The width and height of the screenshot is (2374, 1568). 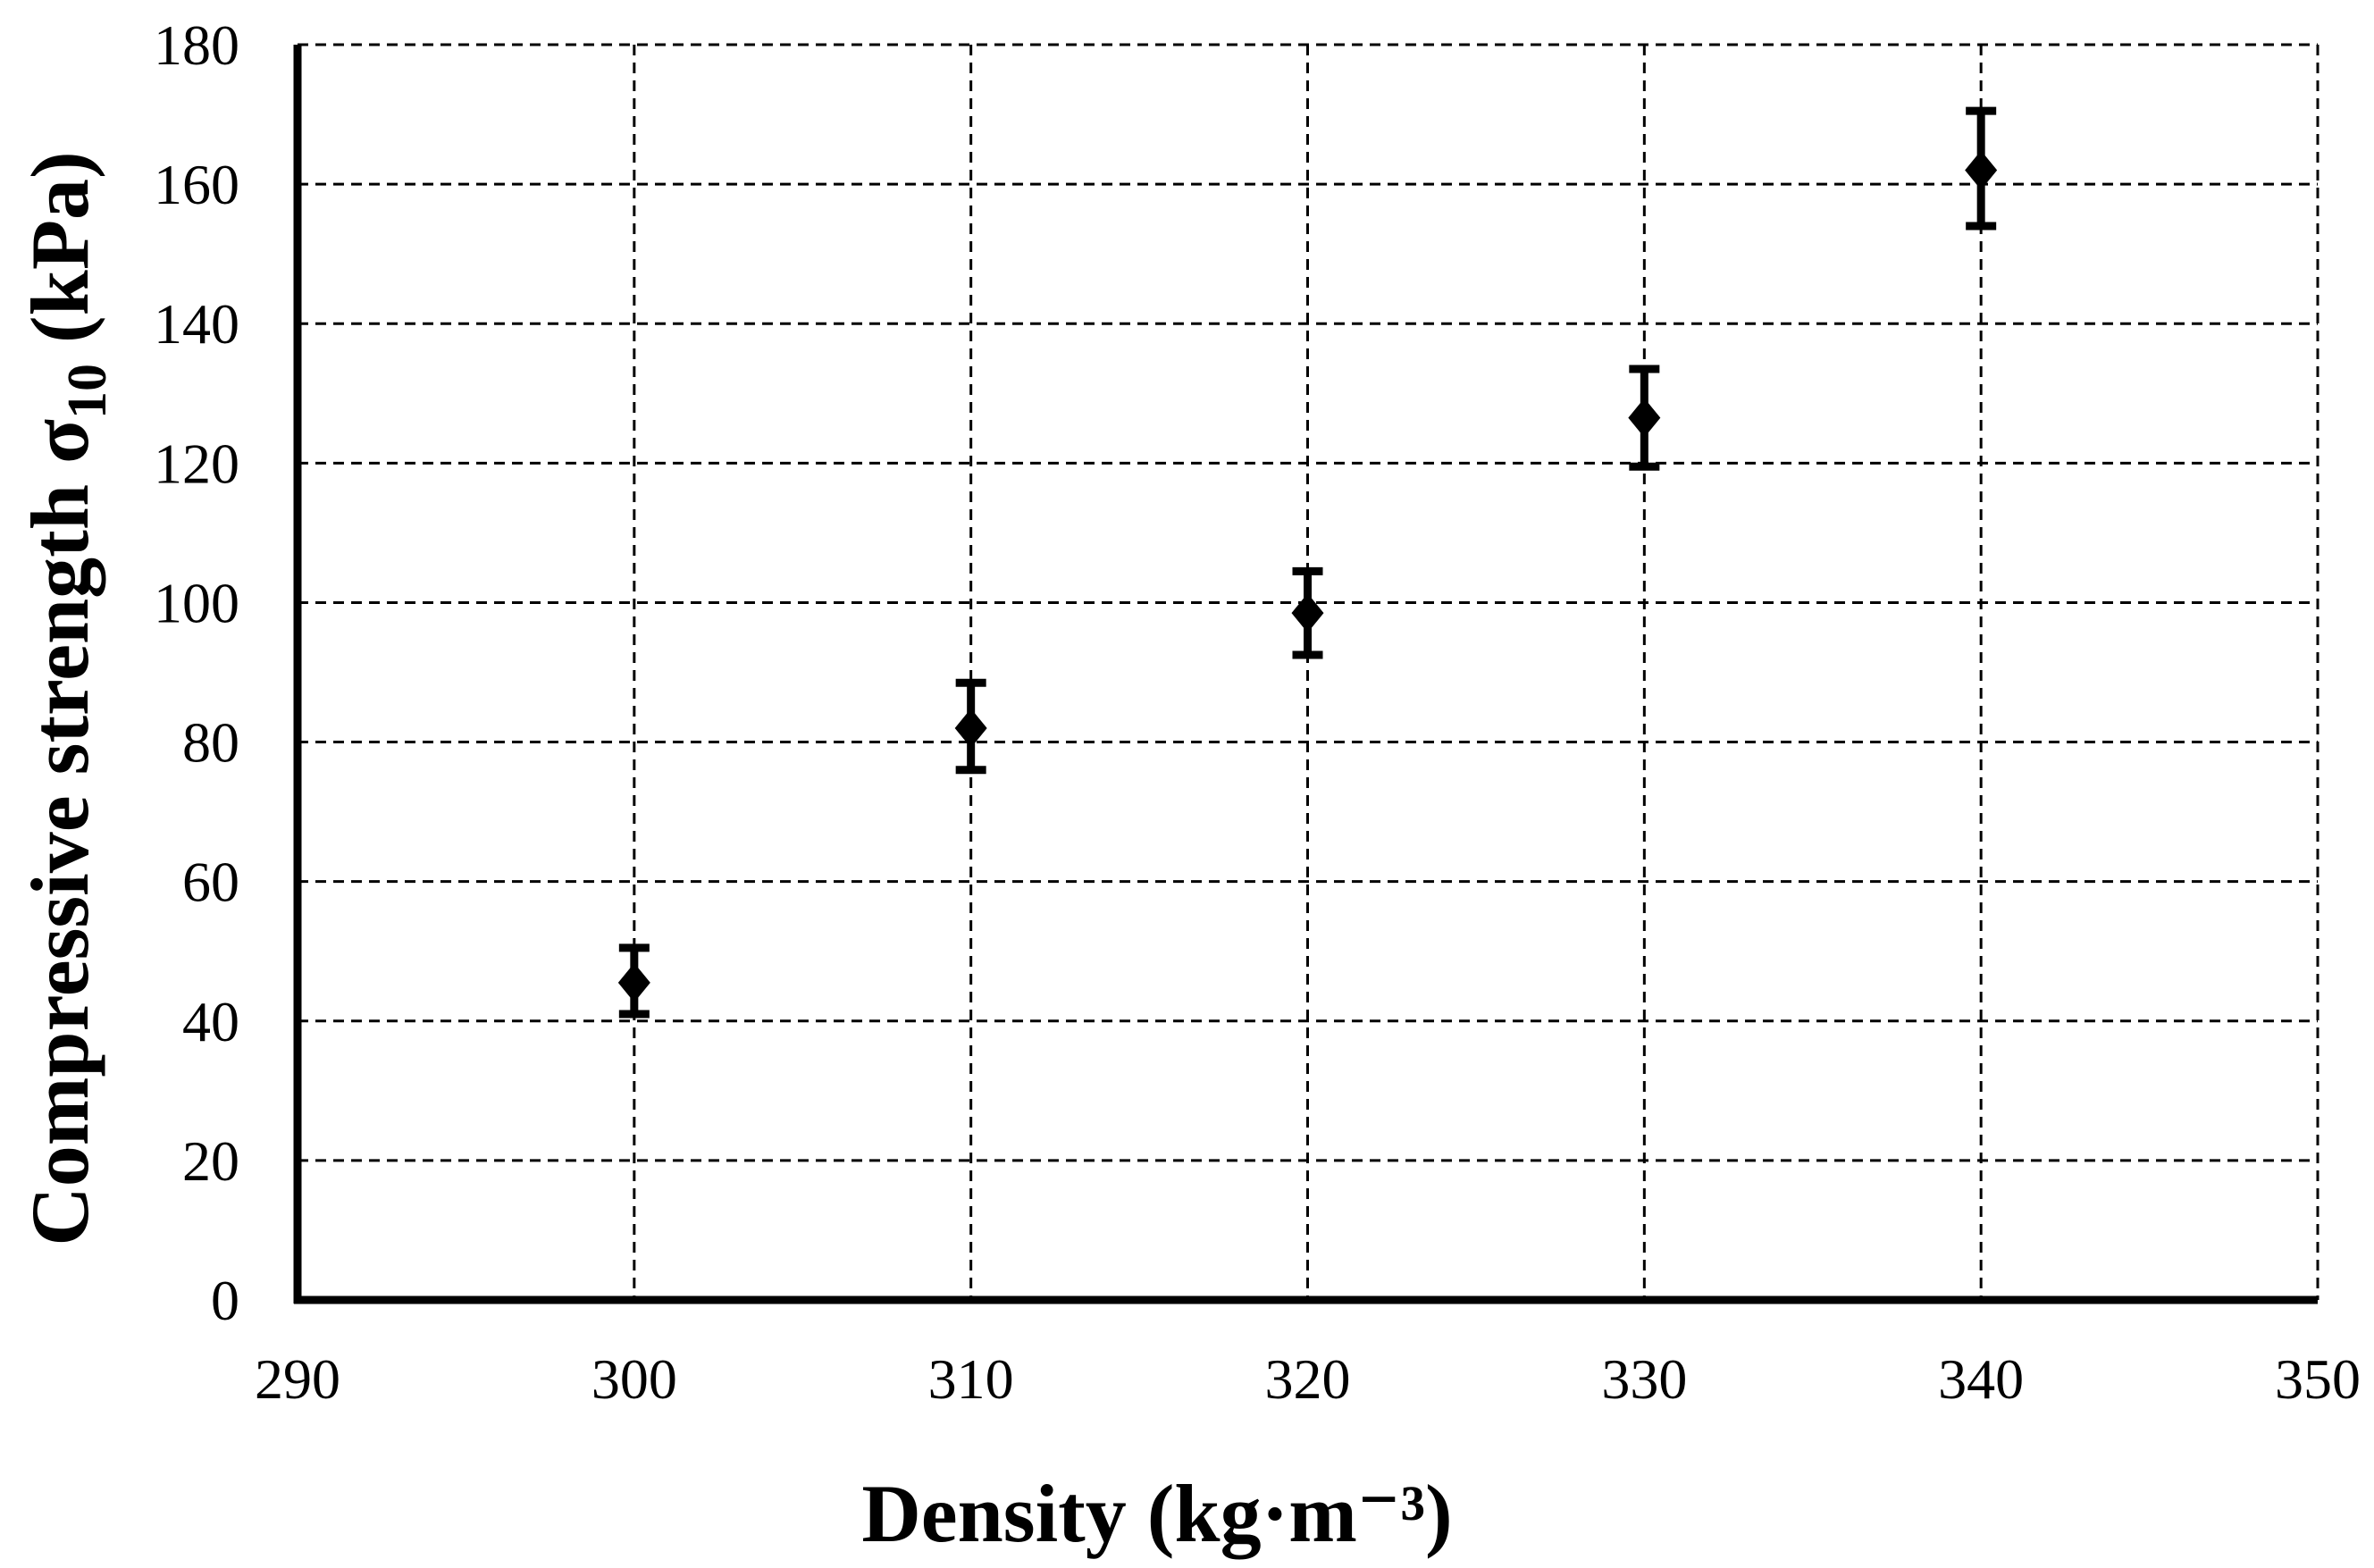 What do you see at coordinates (1156, 1513) in the screenshot?
I see `x-axis-title: Density (kg·m⁻³)` at bounding box center [1156, 1513].